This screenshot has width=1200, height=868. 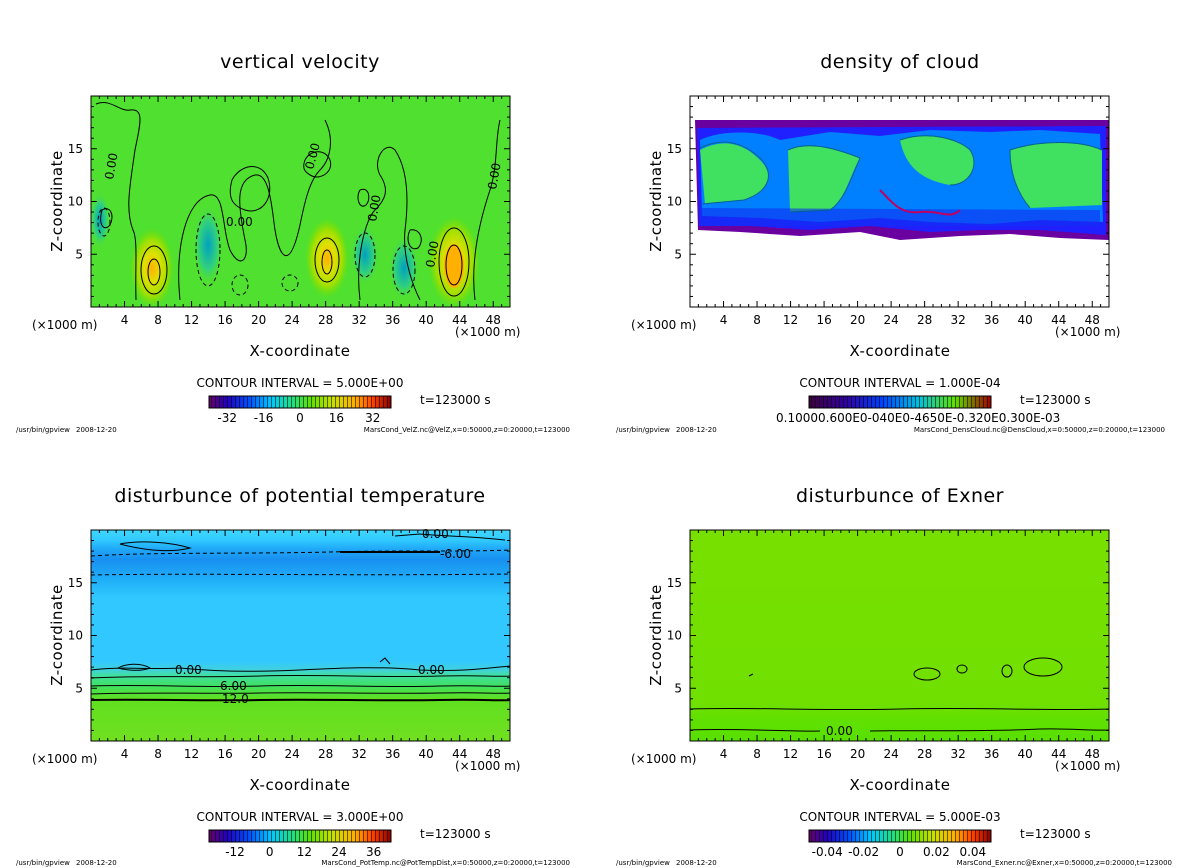 I want to click on contour-interval: CONTOUR INTERVAL = 5.000E+00, so click(x=300, y=383).